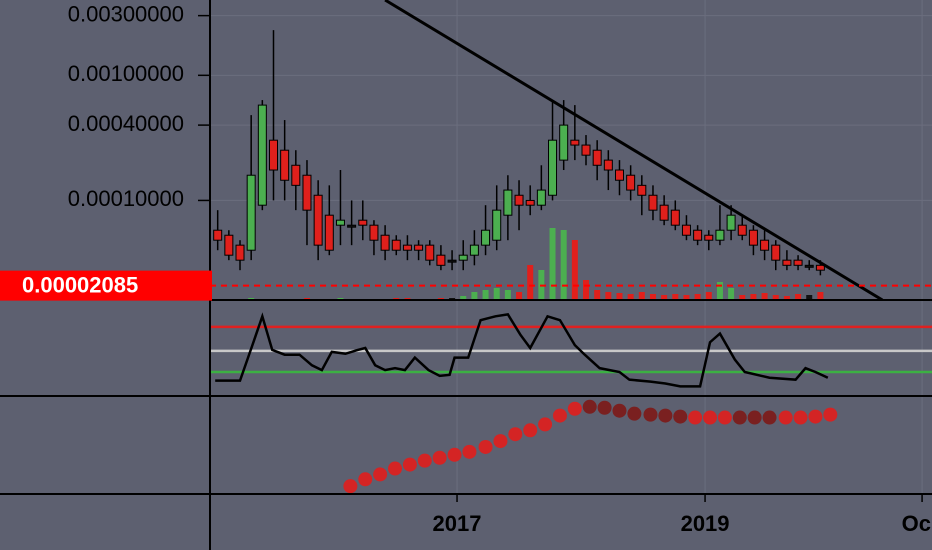  What do you see at coordinates (126, 198) in the screenshot?
I see `y-tick-label: 0.00010000` at bounding box center [126, 198].